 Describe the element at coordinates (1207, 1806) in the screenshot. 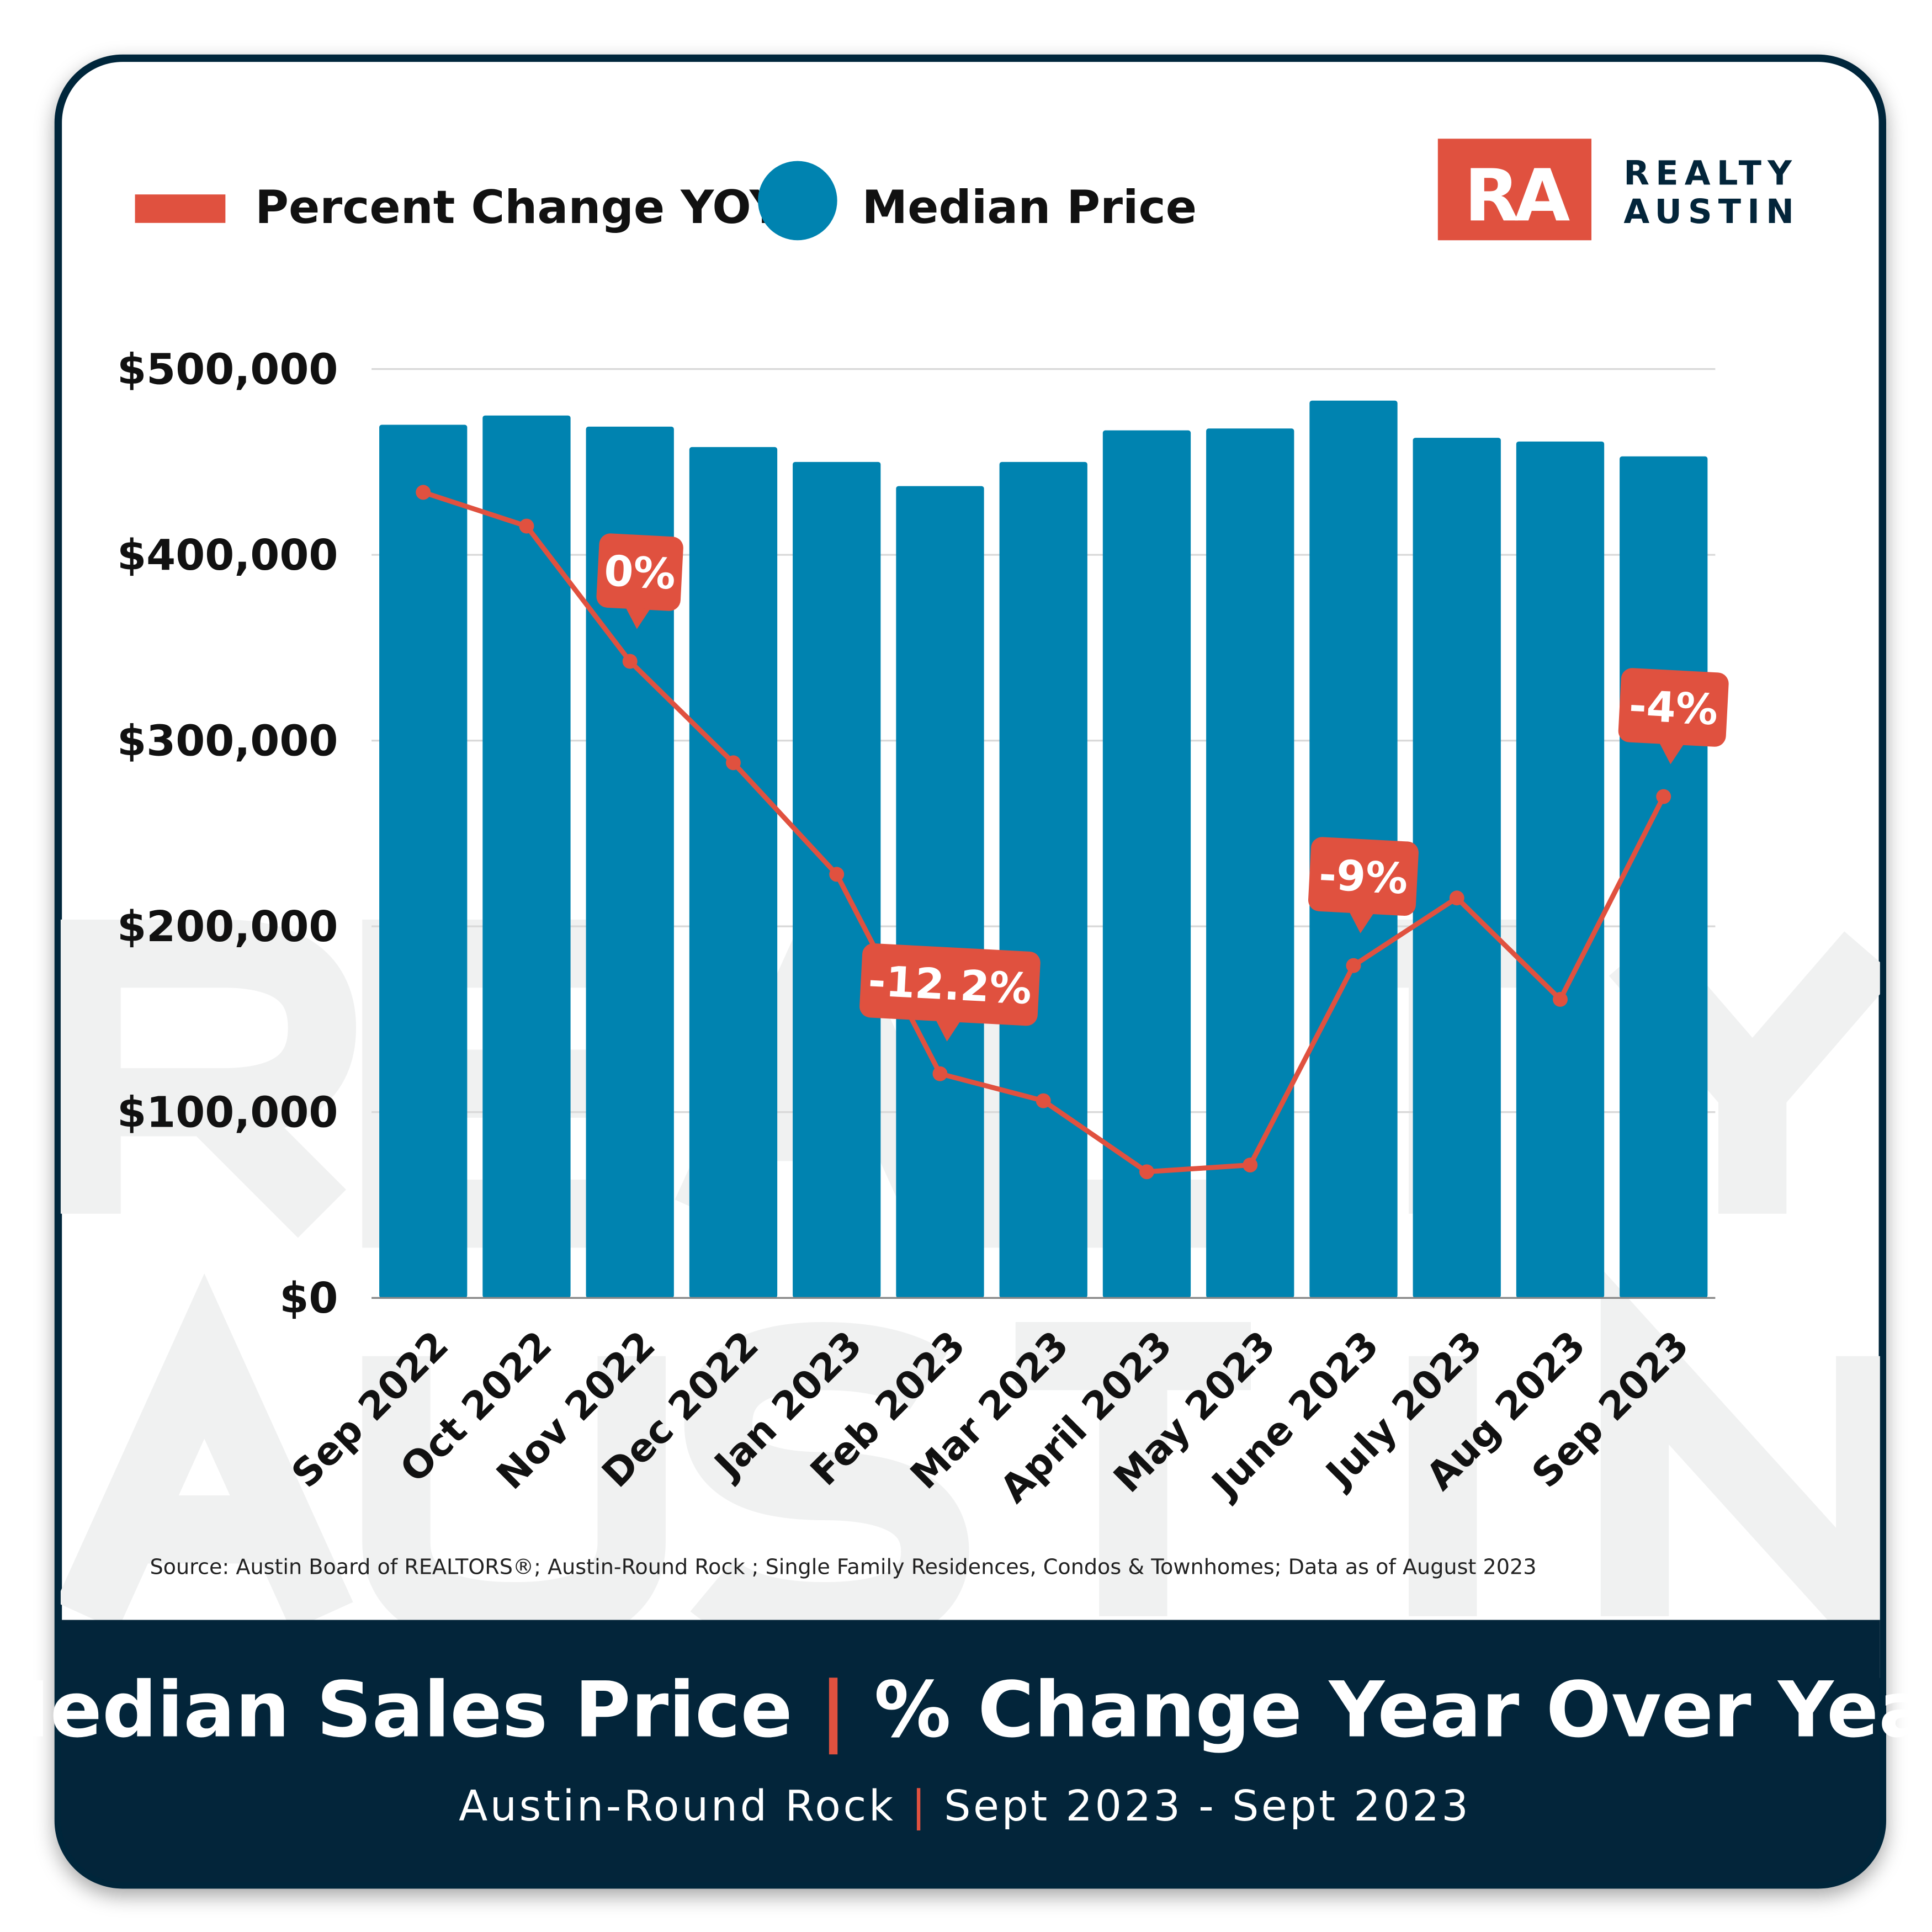

I see `footer-subtitle-right: Sept 2023 - Sept 2023` at that location.